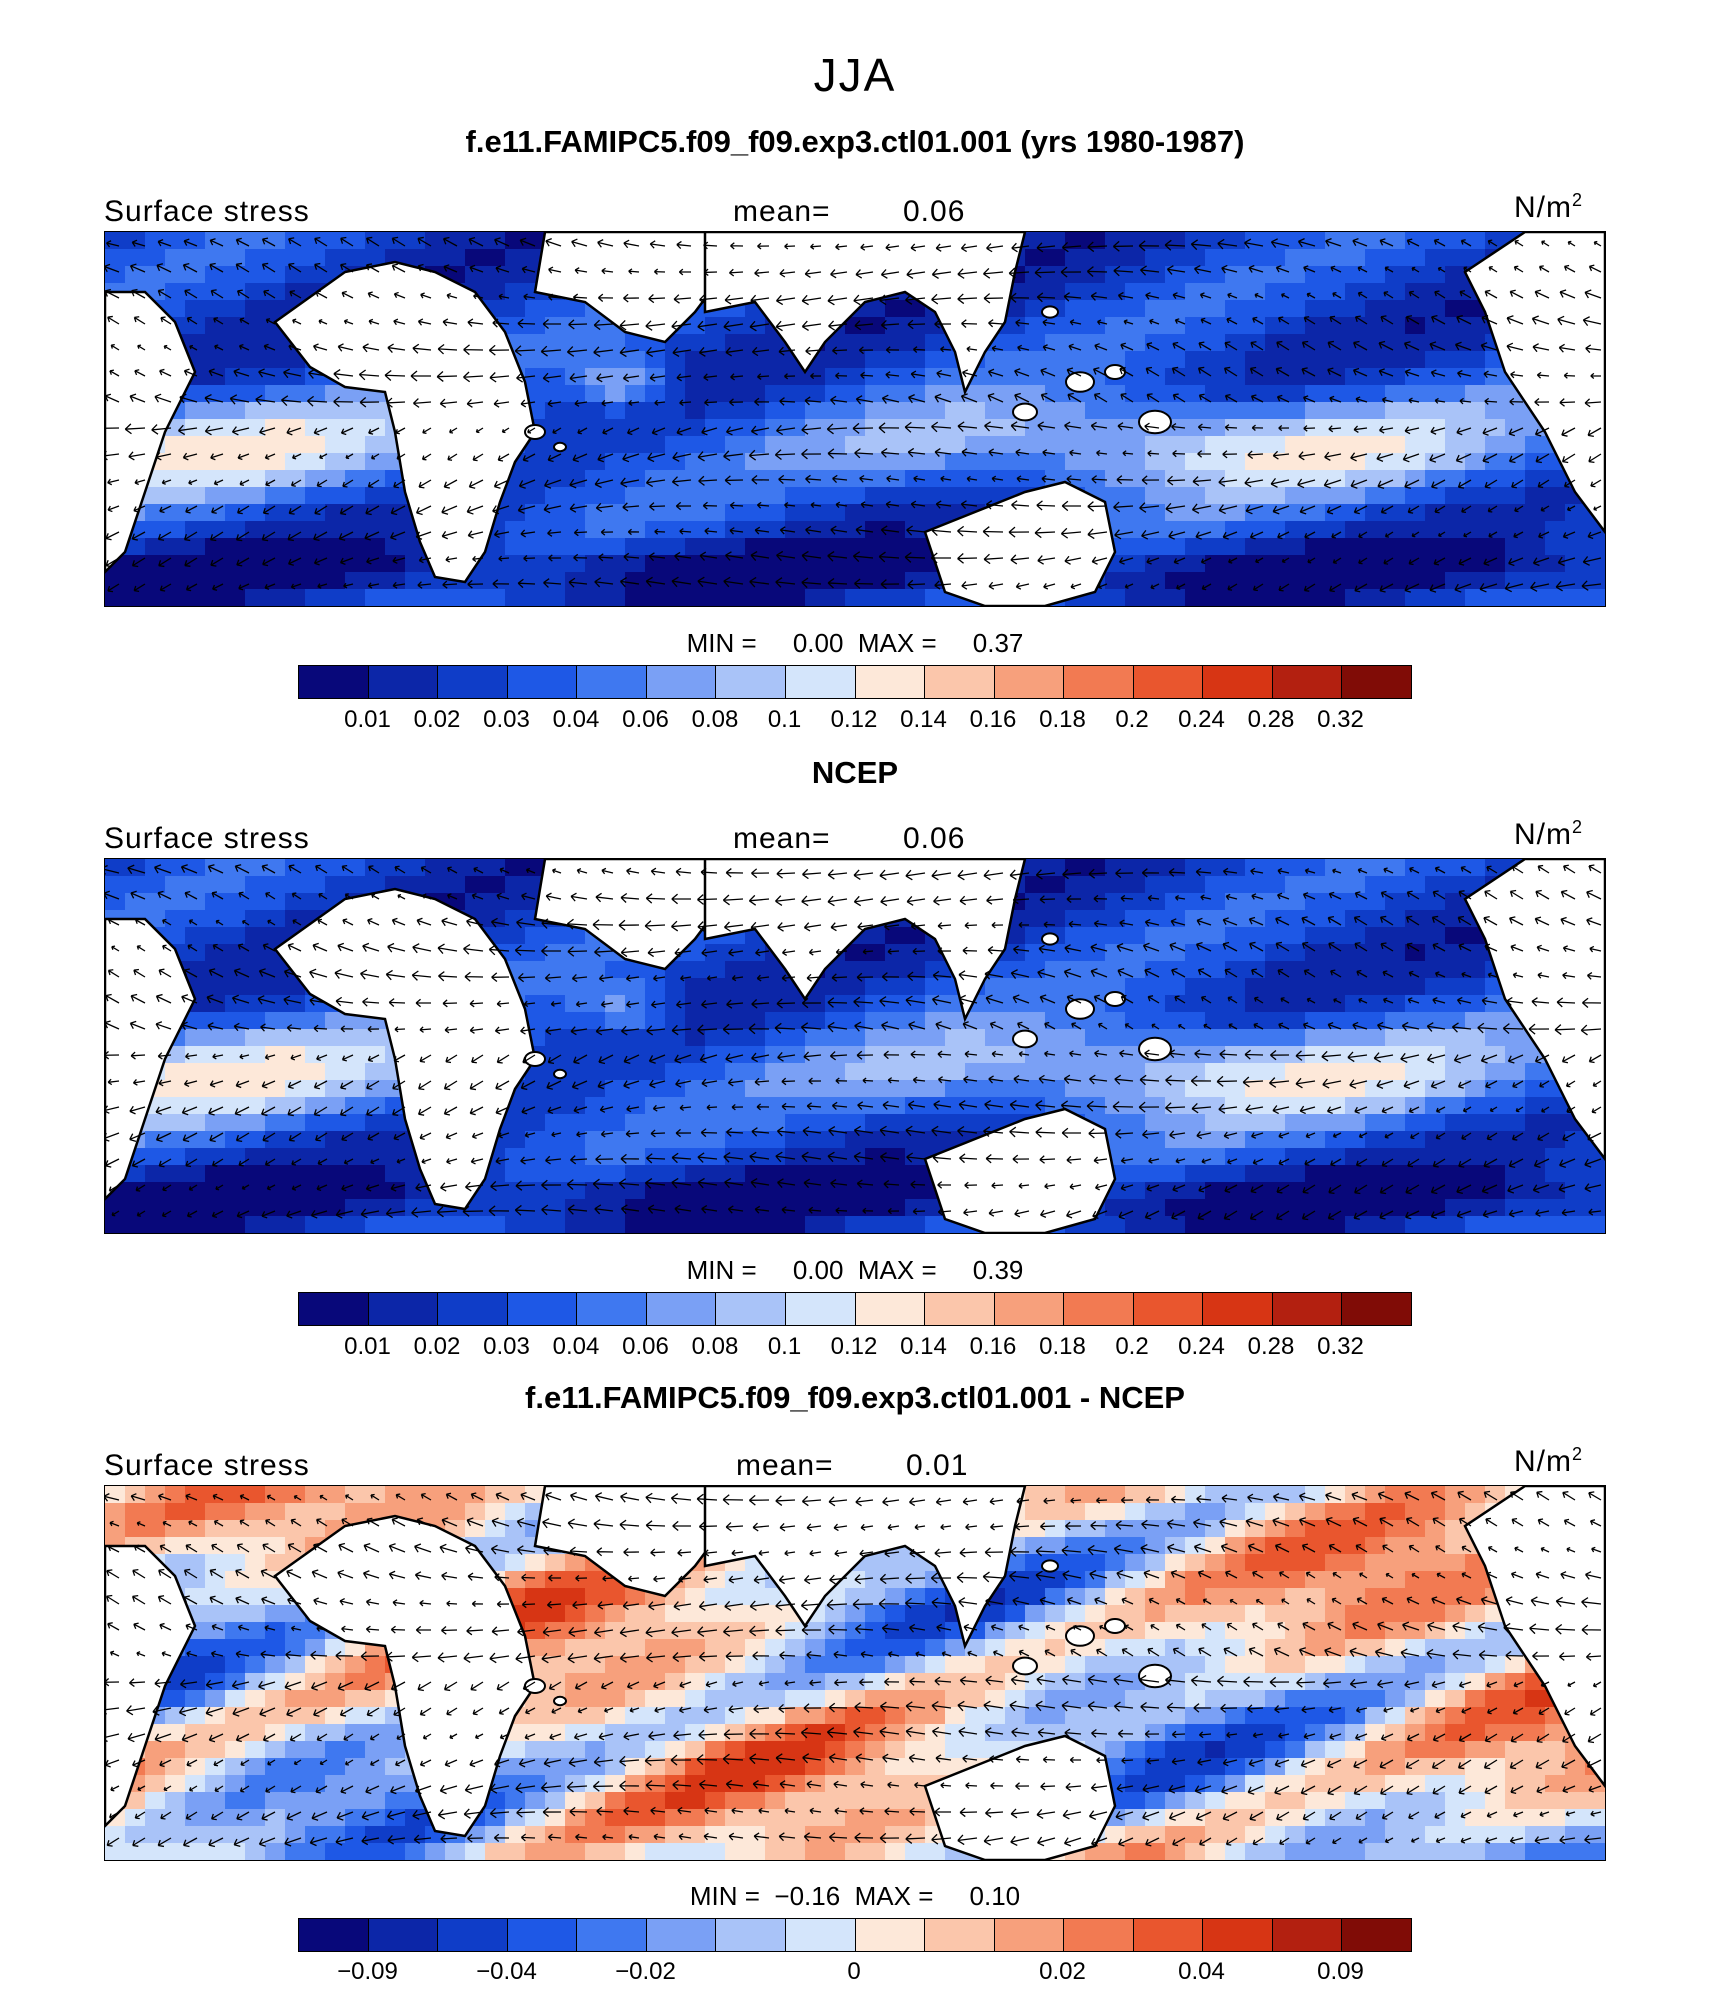  What do you see at coordinates (560, 447) in the screenshot?
I see `island-coastline` at bounding box center [560, 447].